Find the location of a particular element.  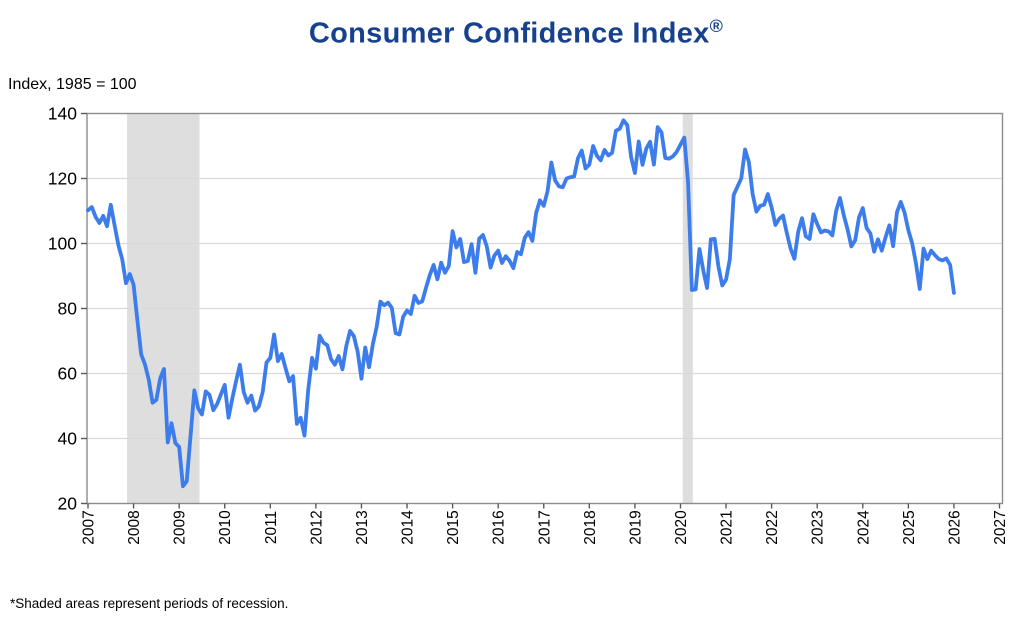

x-tick-label: 2022 is located at coordinates (772, 527).